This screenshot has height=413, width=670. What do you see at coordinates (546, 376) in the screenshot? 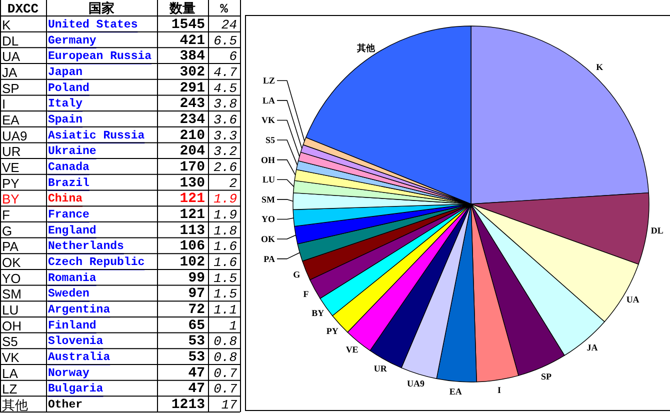
I see `slice-label: SP` at bounding box center [546, 376].